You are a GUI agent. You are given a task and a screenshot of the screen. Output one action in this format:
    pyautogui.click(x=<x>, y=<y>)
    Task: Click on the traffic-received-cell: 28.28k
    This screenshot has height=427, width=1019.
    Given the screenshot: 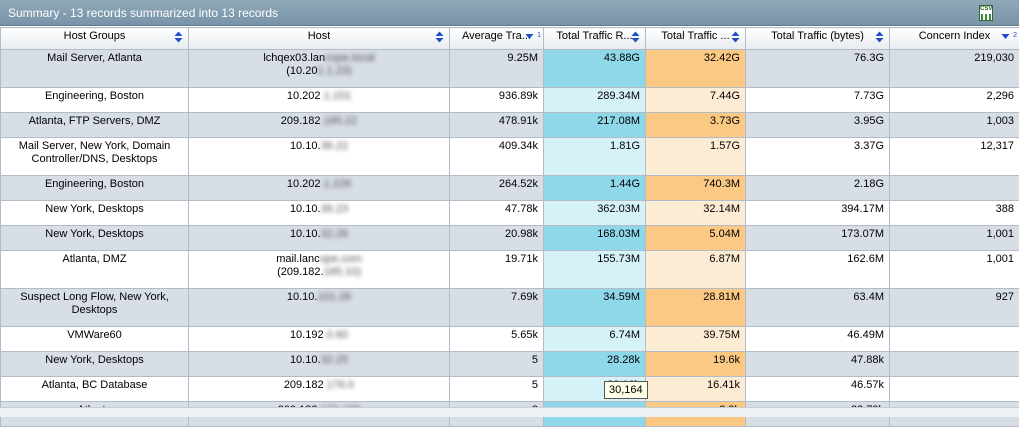 What is the action you would take?
    pyautogui.click(x=595, y=364)
    